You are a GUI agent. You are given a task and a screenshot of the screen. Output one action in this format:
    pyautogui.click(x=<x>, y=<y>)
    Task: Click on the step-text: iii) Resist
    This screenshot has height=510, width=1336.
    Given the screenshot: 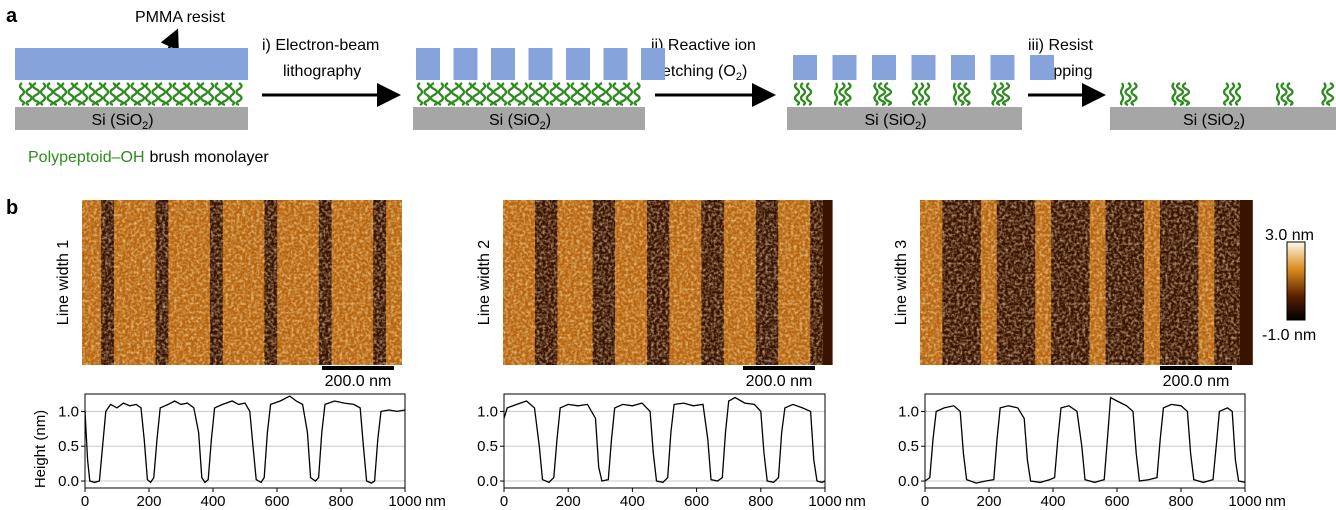 What is the action you would take?
    pyautogui.click(x=1060, y=45)
    